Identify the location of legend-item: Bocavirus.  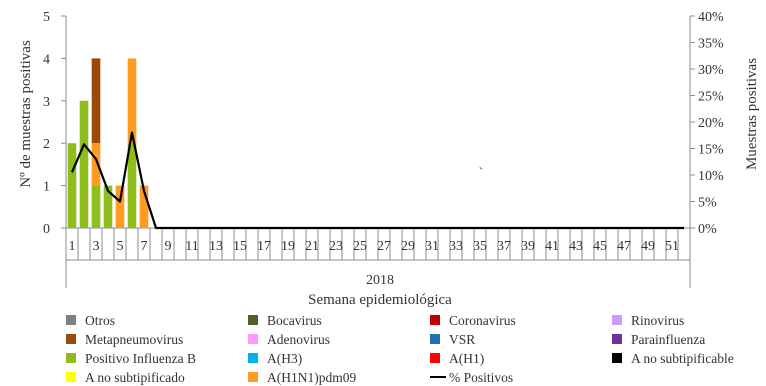
(294, 320).